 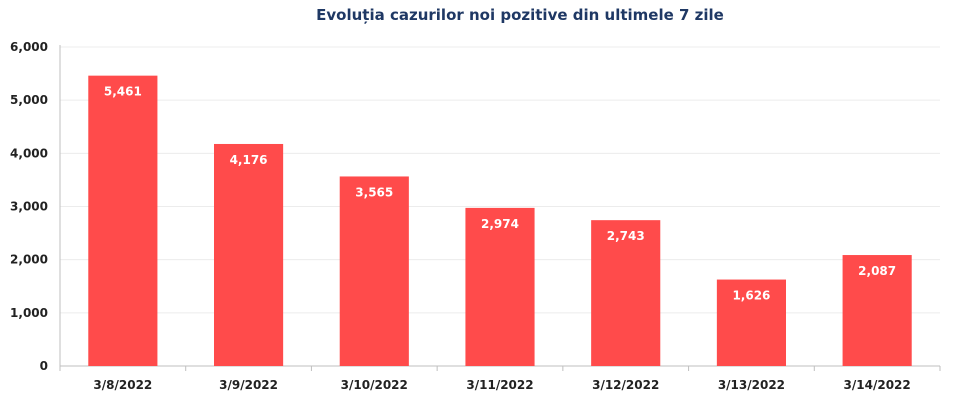 What do you see at coordinates (44, 366) in the screenshot?
I see `y-tick-label: 0` at bounding box center [44, 366].